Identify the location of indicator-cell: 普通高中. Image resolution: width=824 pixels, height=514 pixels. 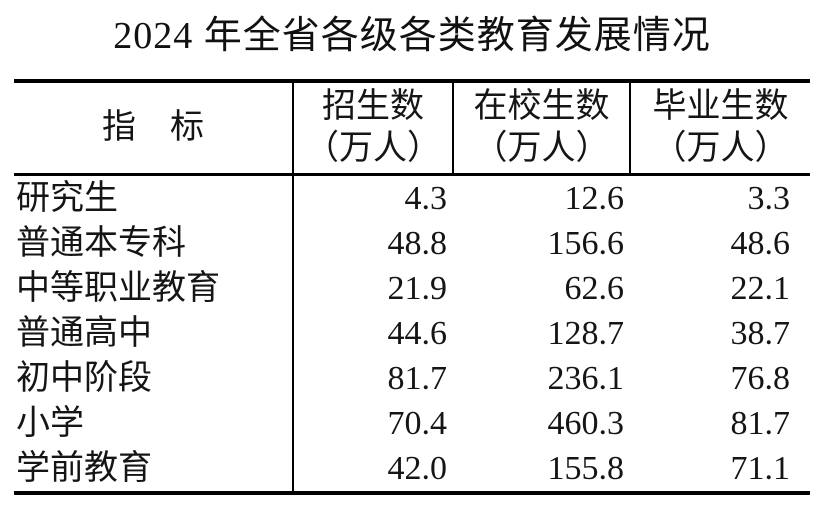
(154, 333).